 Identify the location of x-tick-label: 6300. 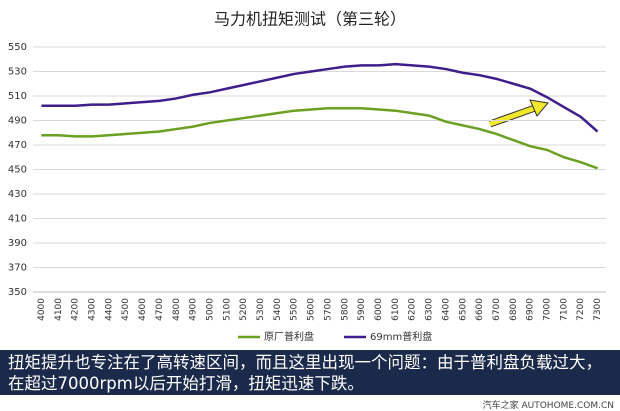
(430, 309).